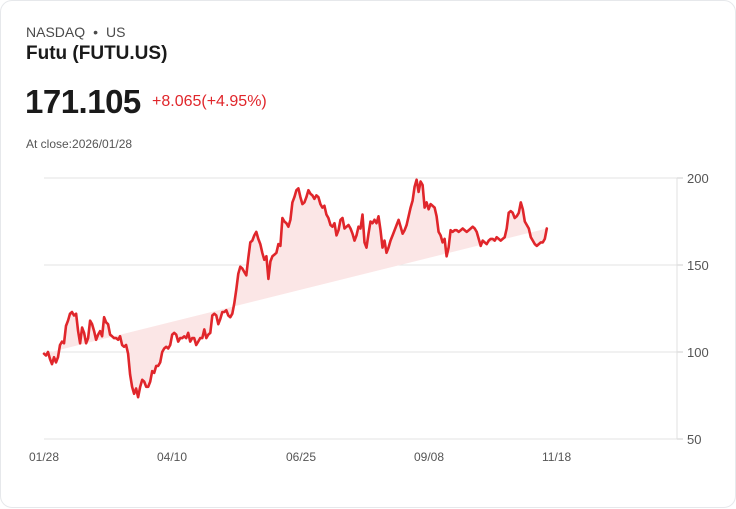 Image resolution: width=736 pixels, height=509 pixels. Describe the element at coordinates (429, 457) in the screenshot. I see `x-tick-label: 09/08` at that location.